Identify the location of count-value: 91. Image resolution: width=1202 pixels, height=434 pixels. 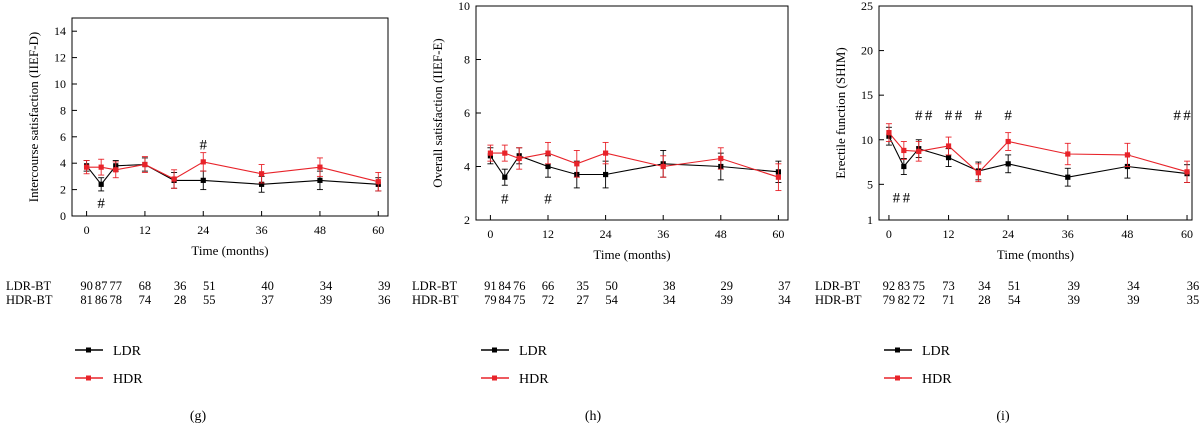
(490, 286).